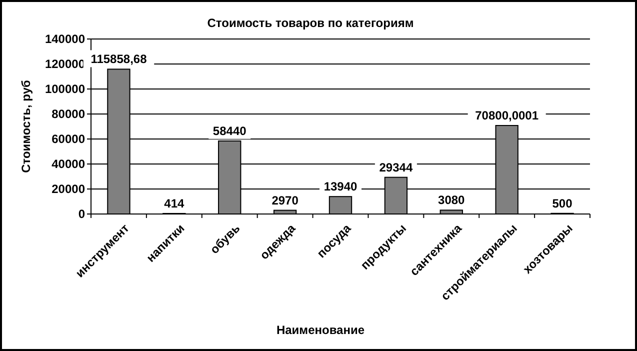  What do you see at coordinates (396, 167) in the screenshot?
I see `data-label: 29344` at bounding box center [396, 167].